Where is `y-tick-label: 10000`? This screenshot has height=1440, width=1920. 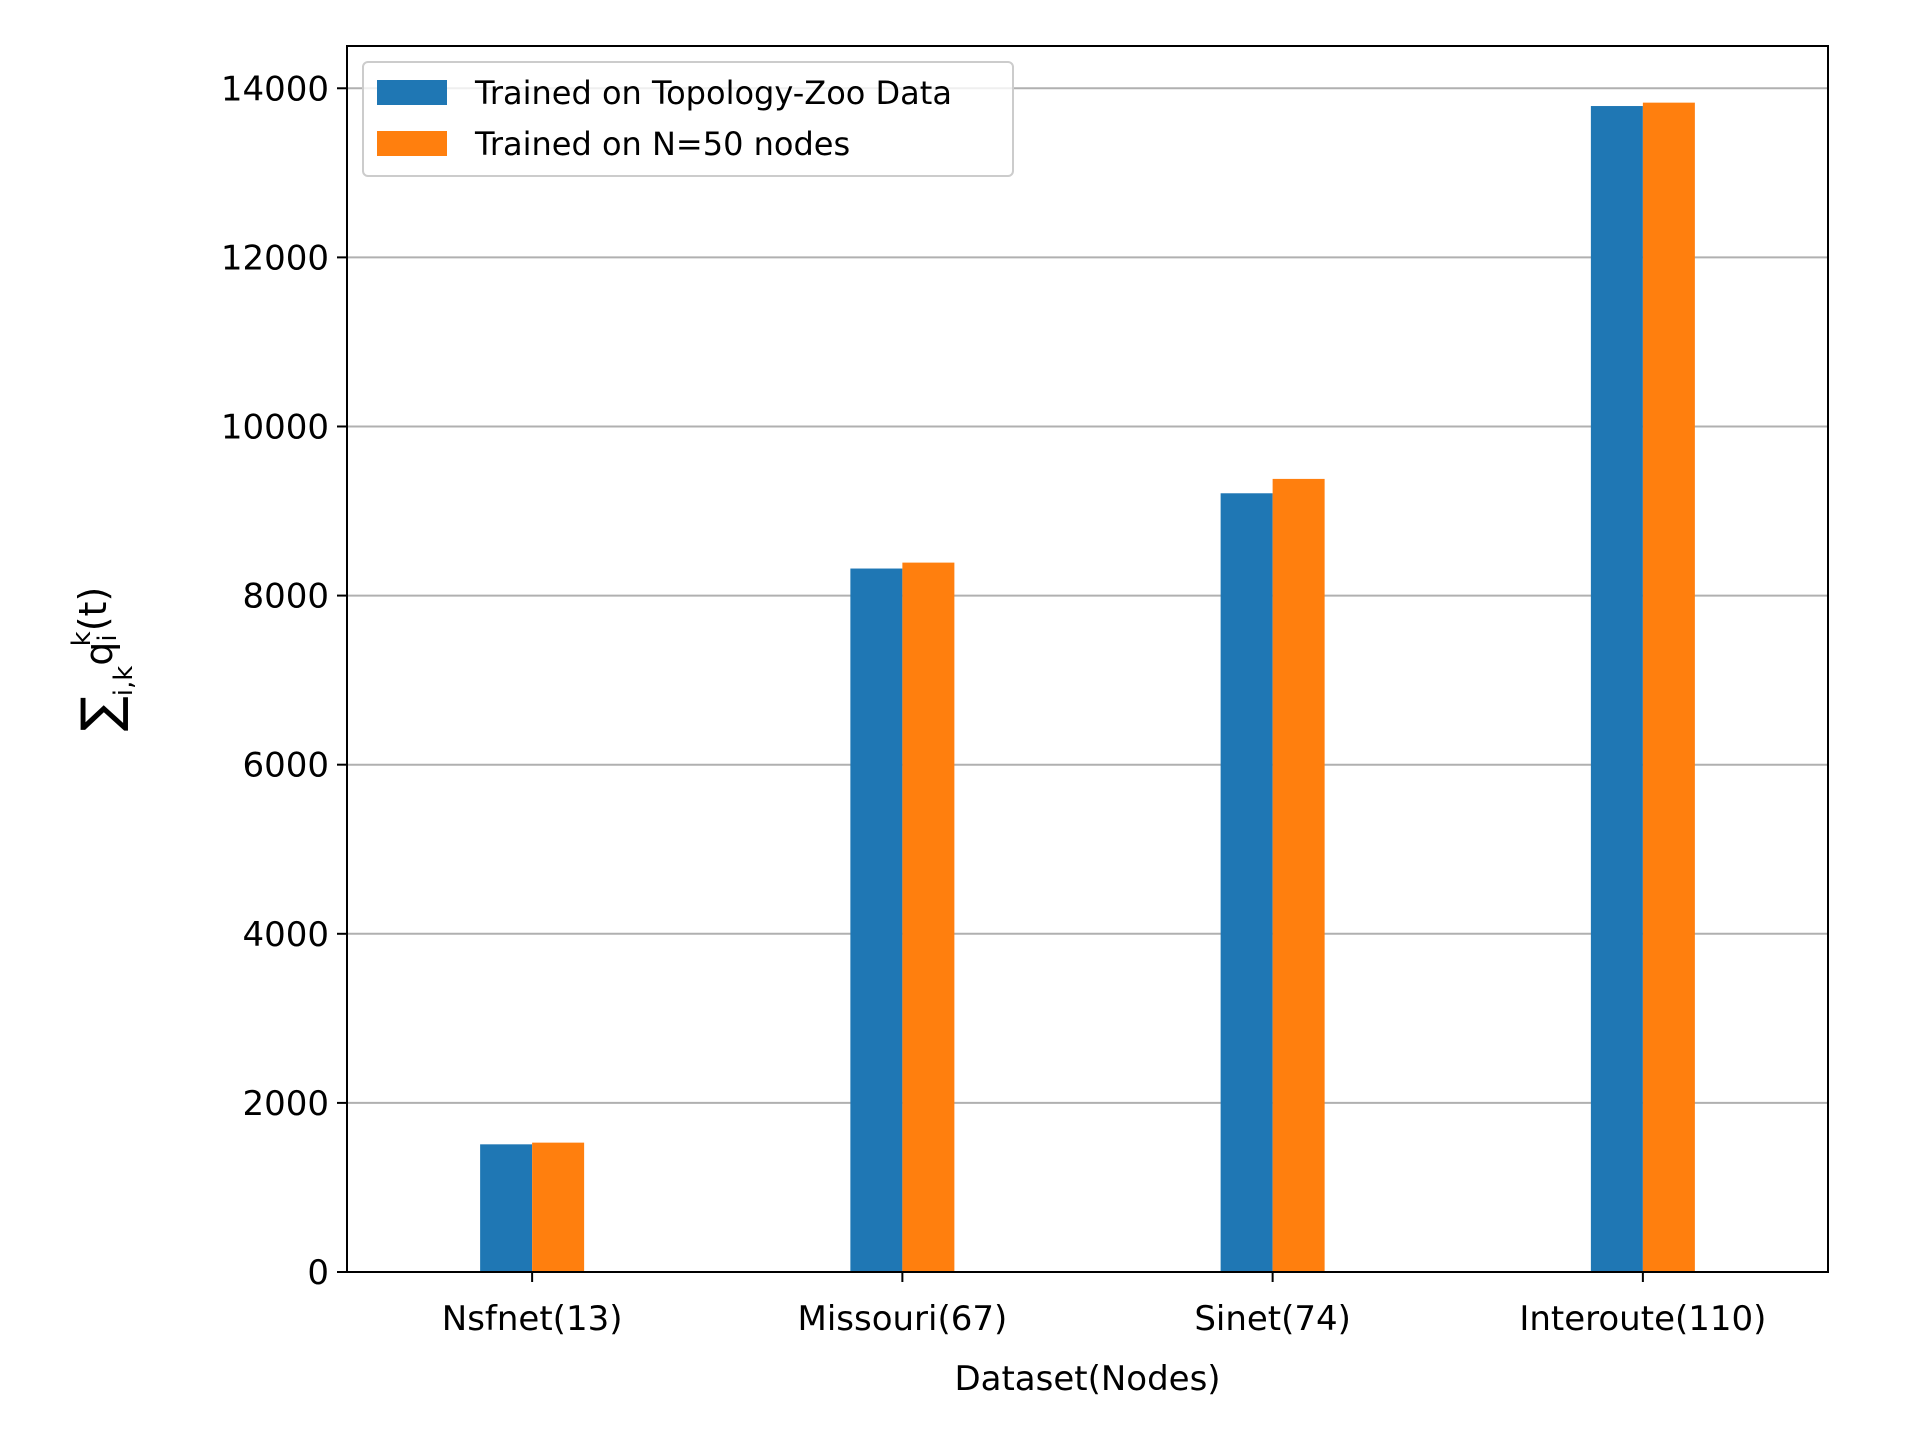 y-tick-label: 10000 is located at coordinates (275, 427).